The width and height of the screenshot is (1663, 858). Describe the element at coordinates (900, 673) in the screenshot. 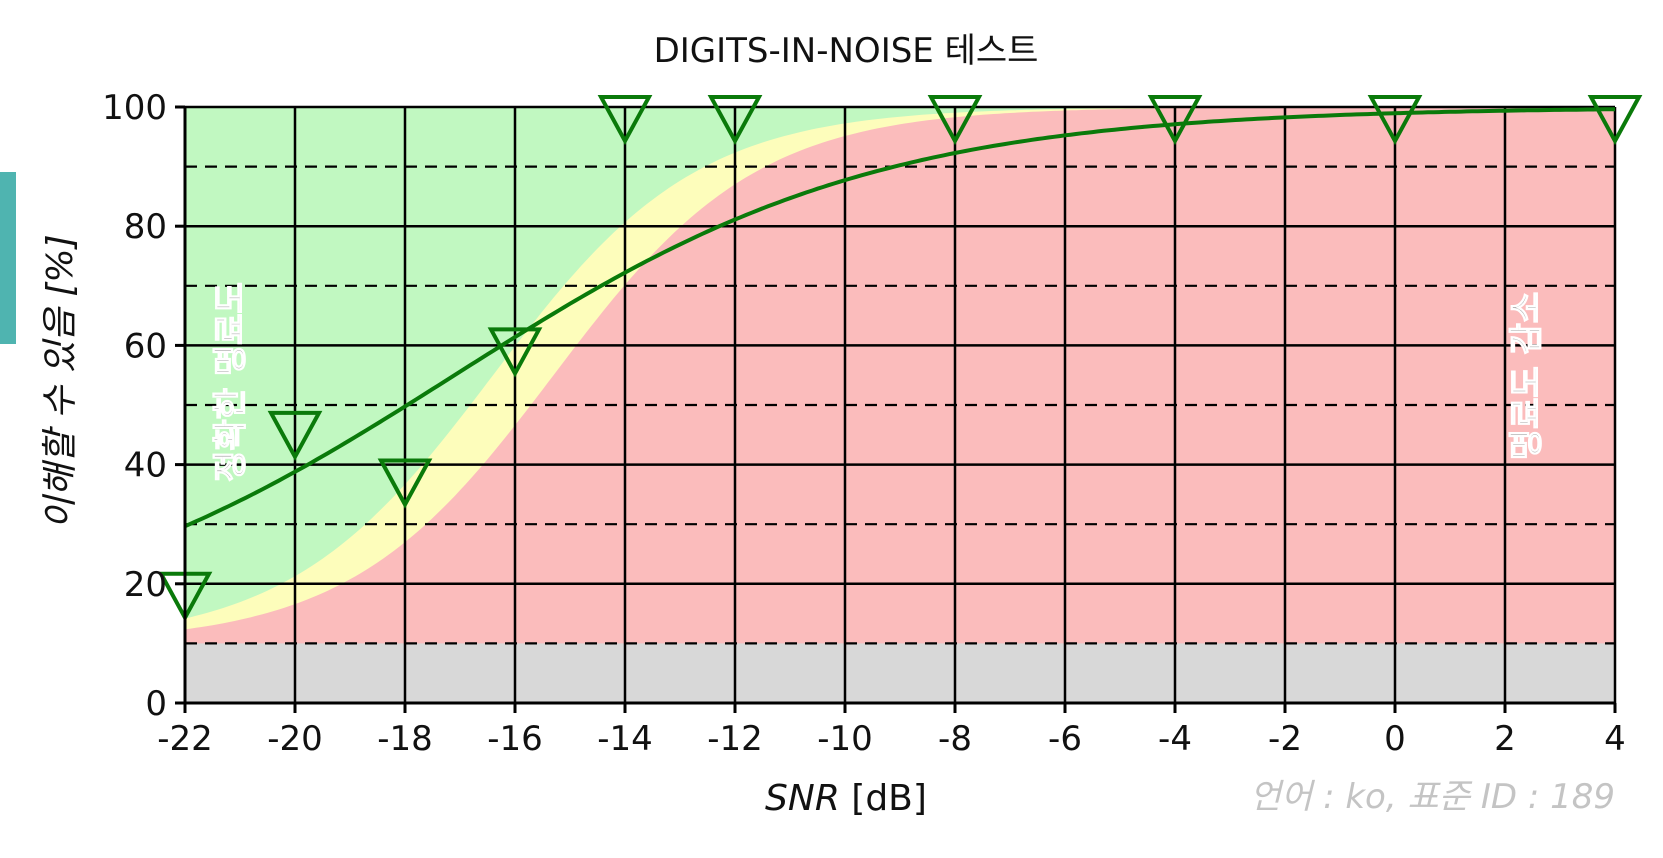

I see `region-gray-floor` at that location.